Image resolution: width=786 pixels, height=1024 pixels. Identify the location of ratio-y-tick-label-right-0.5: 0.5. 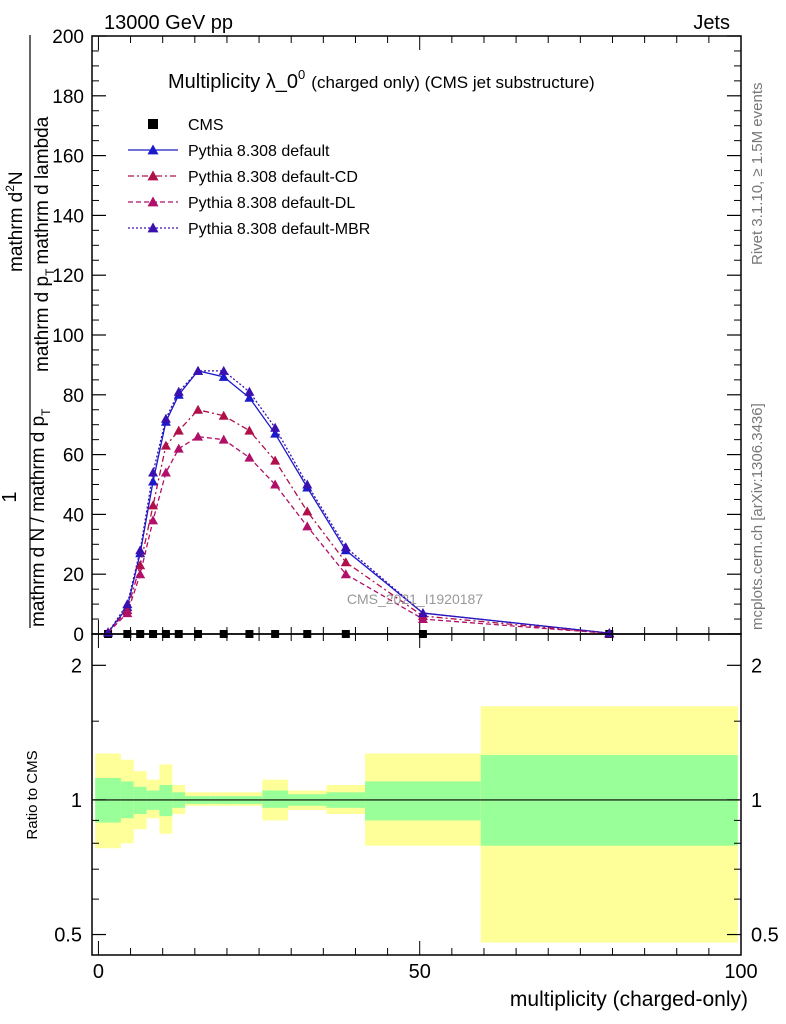
(765, 936).